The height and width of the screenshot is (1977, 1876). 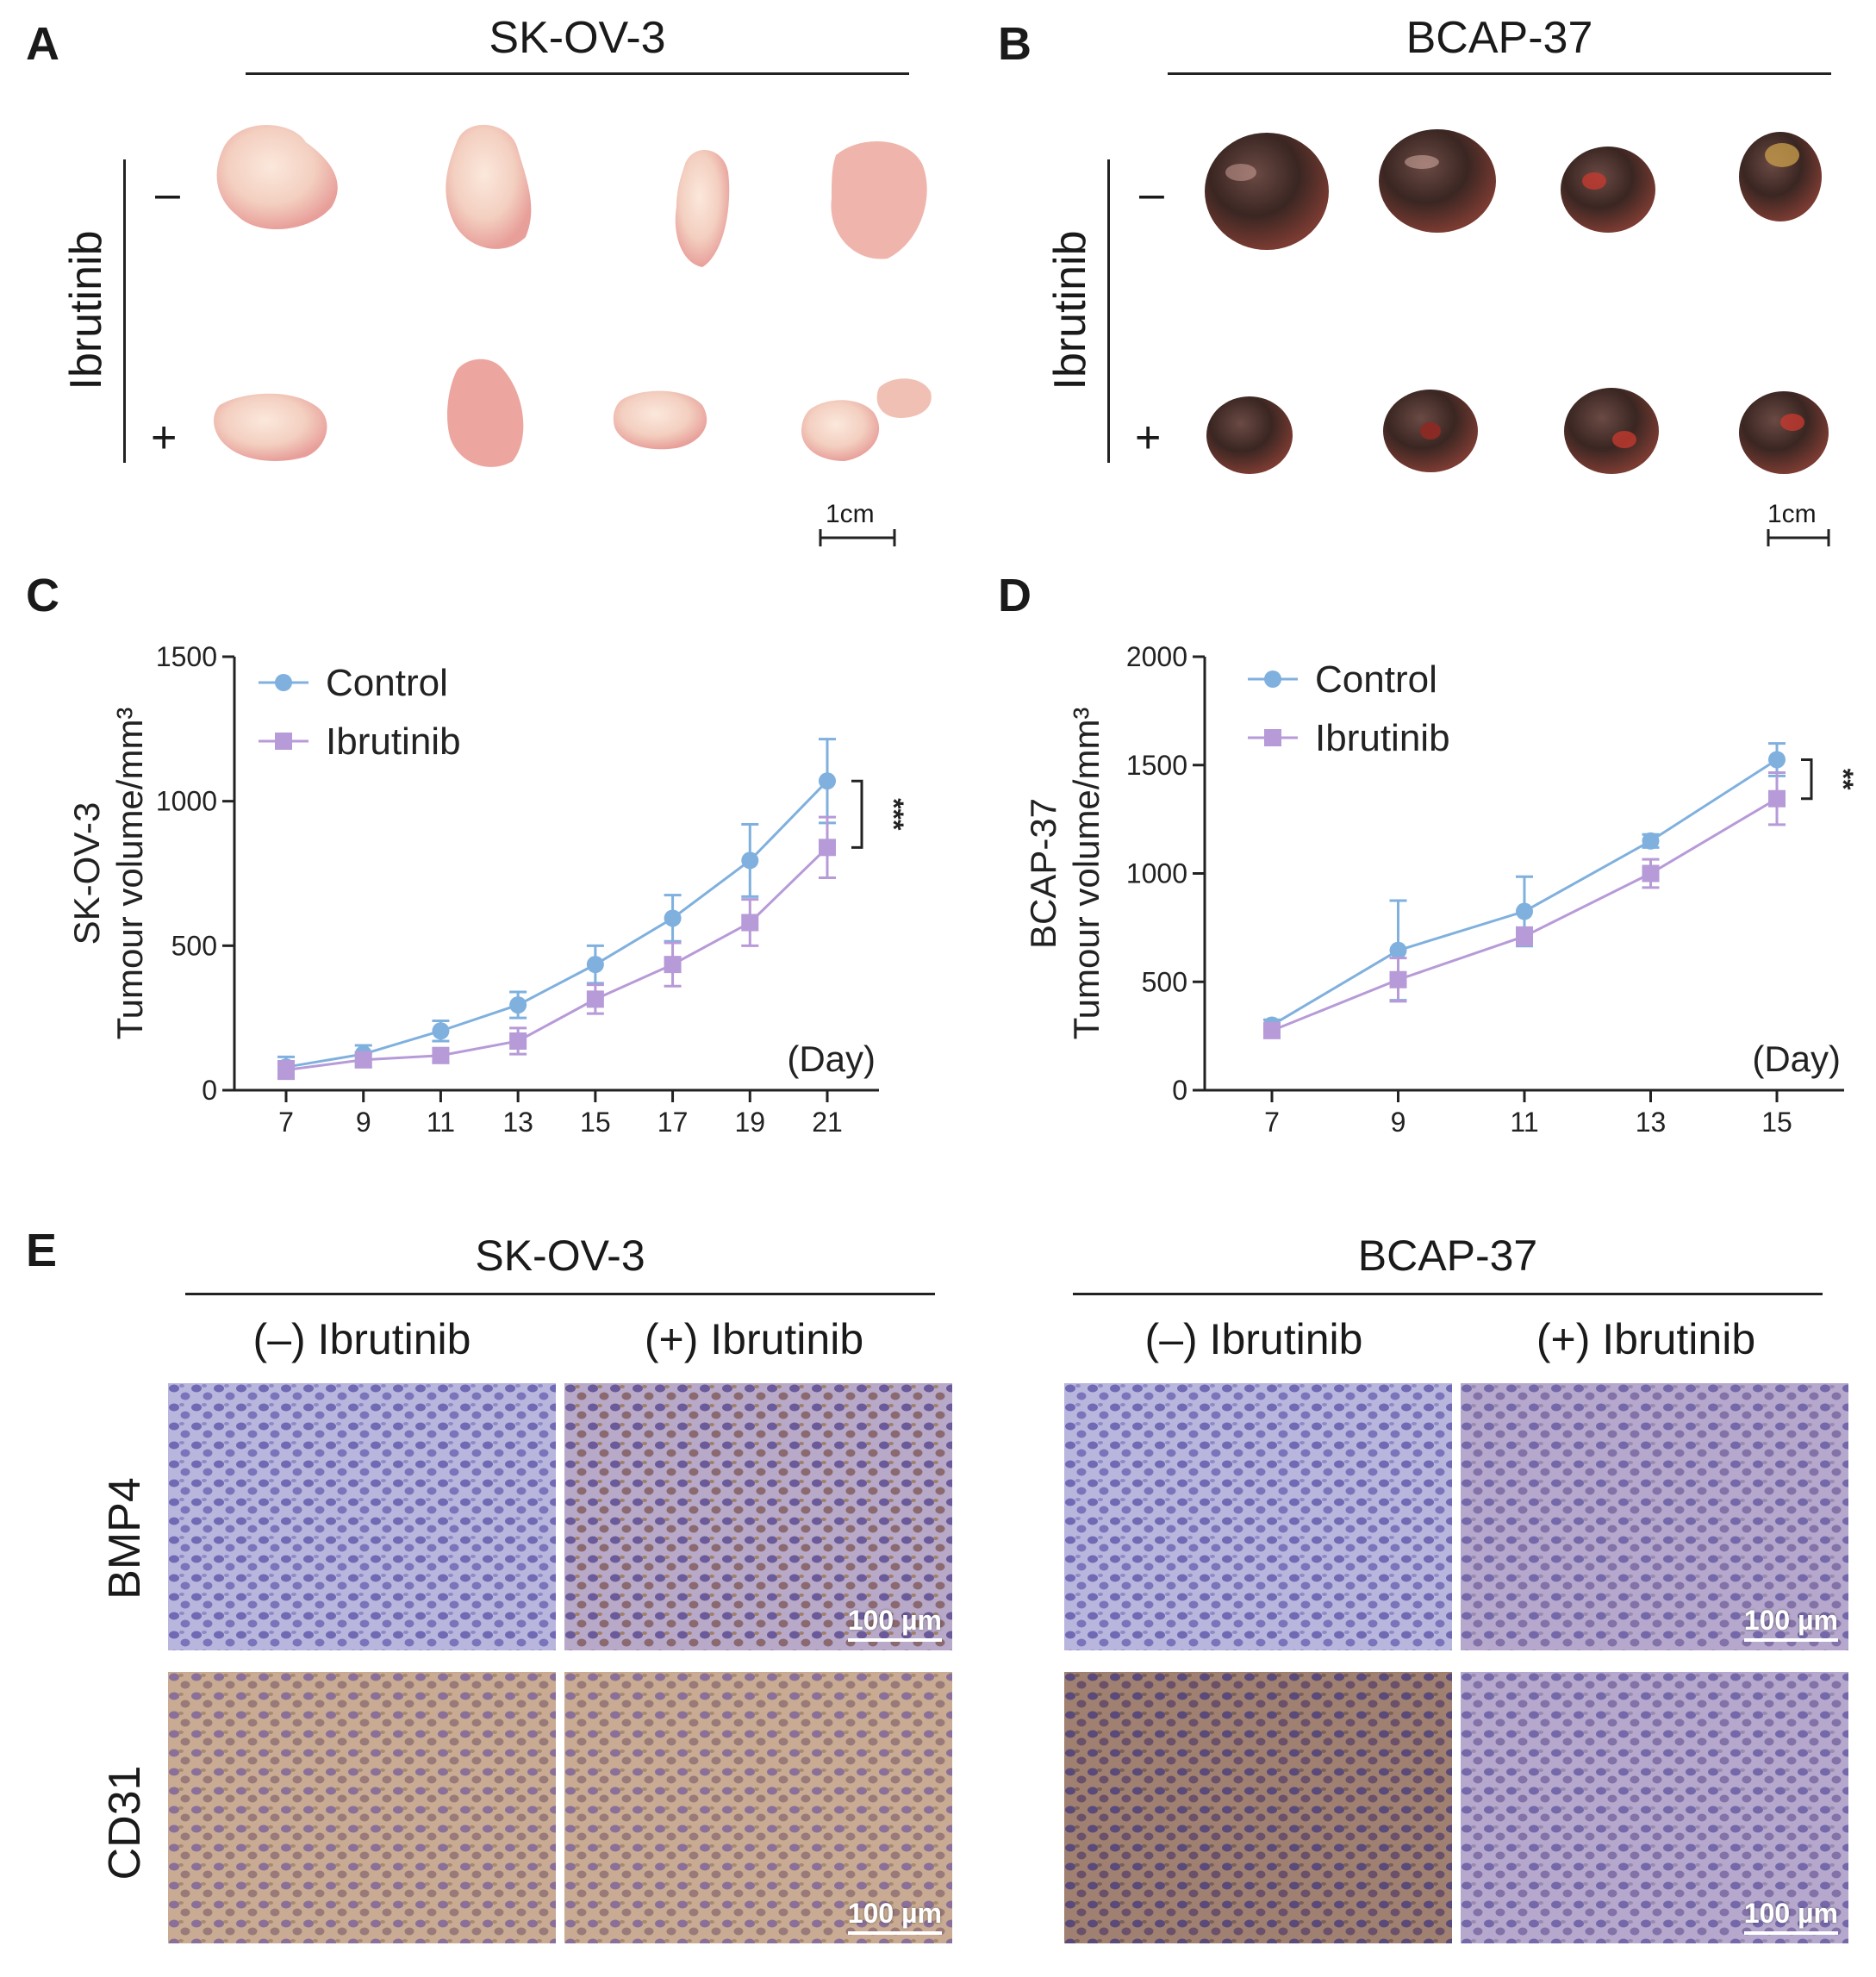 I want to click on tumor-b-neg-2-highlight, so click(x=1422, y=162).